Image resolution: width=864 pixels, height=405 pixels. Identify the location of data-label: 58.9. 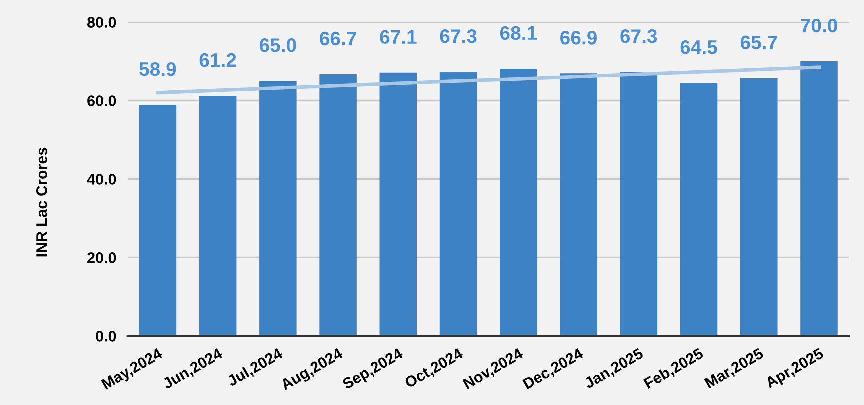
(158, 69).